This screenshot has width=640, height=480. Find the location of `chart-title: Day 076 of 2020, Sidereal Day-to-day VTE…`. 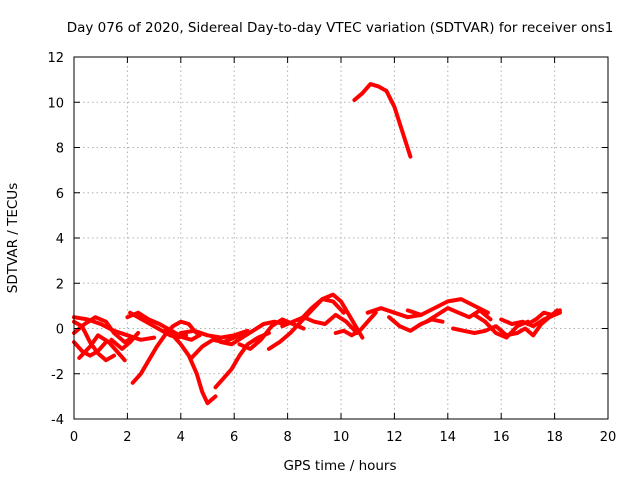

chart-title: Day 076 of 2020, Sidereal Day-to-day VTE… is located at coordinates (340, 28).